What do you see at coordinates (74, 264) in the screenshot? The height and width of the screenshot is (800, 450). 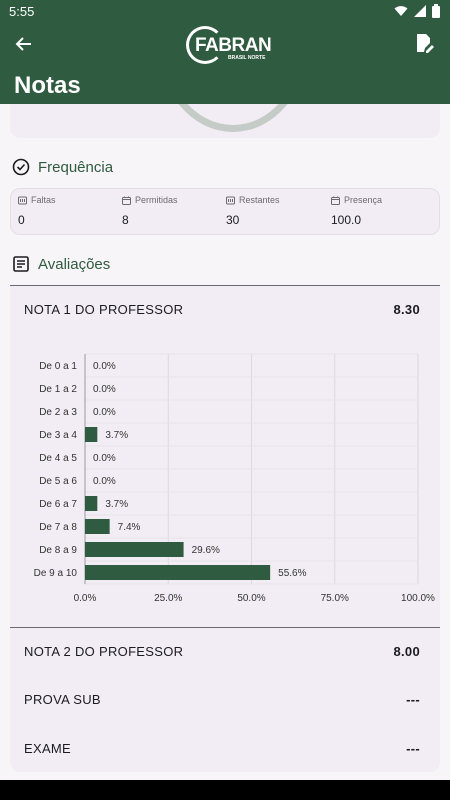 I see `avaliacoes-title: Avaliações` at bounding box center [74, 264].